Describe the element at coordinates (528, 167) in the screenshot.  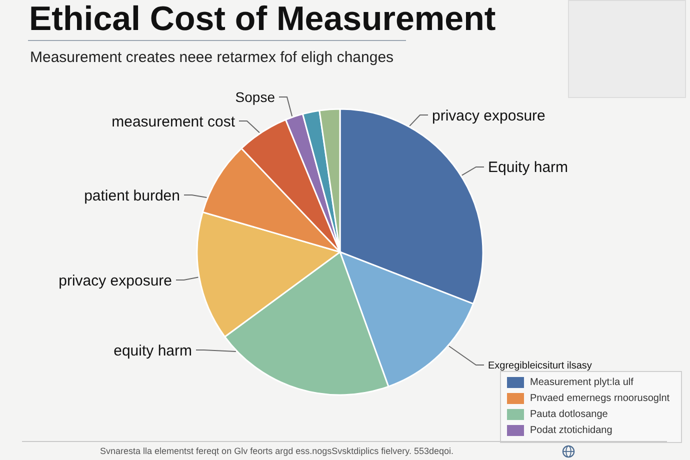
I see `text: Equity harm` at that location.